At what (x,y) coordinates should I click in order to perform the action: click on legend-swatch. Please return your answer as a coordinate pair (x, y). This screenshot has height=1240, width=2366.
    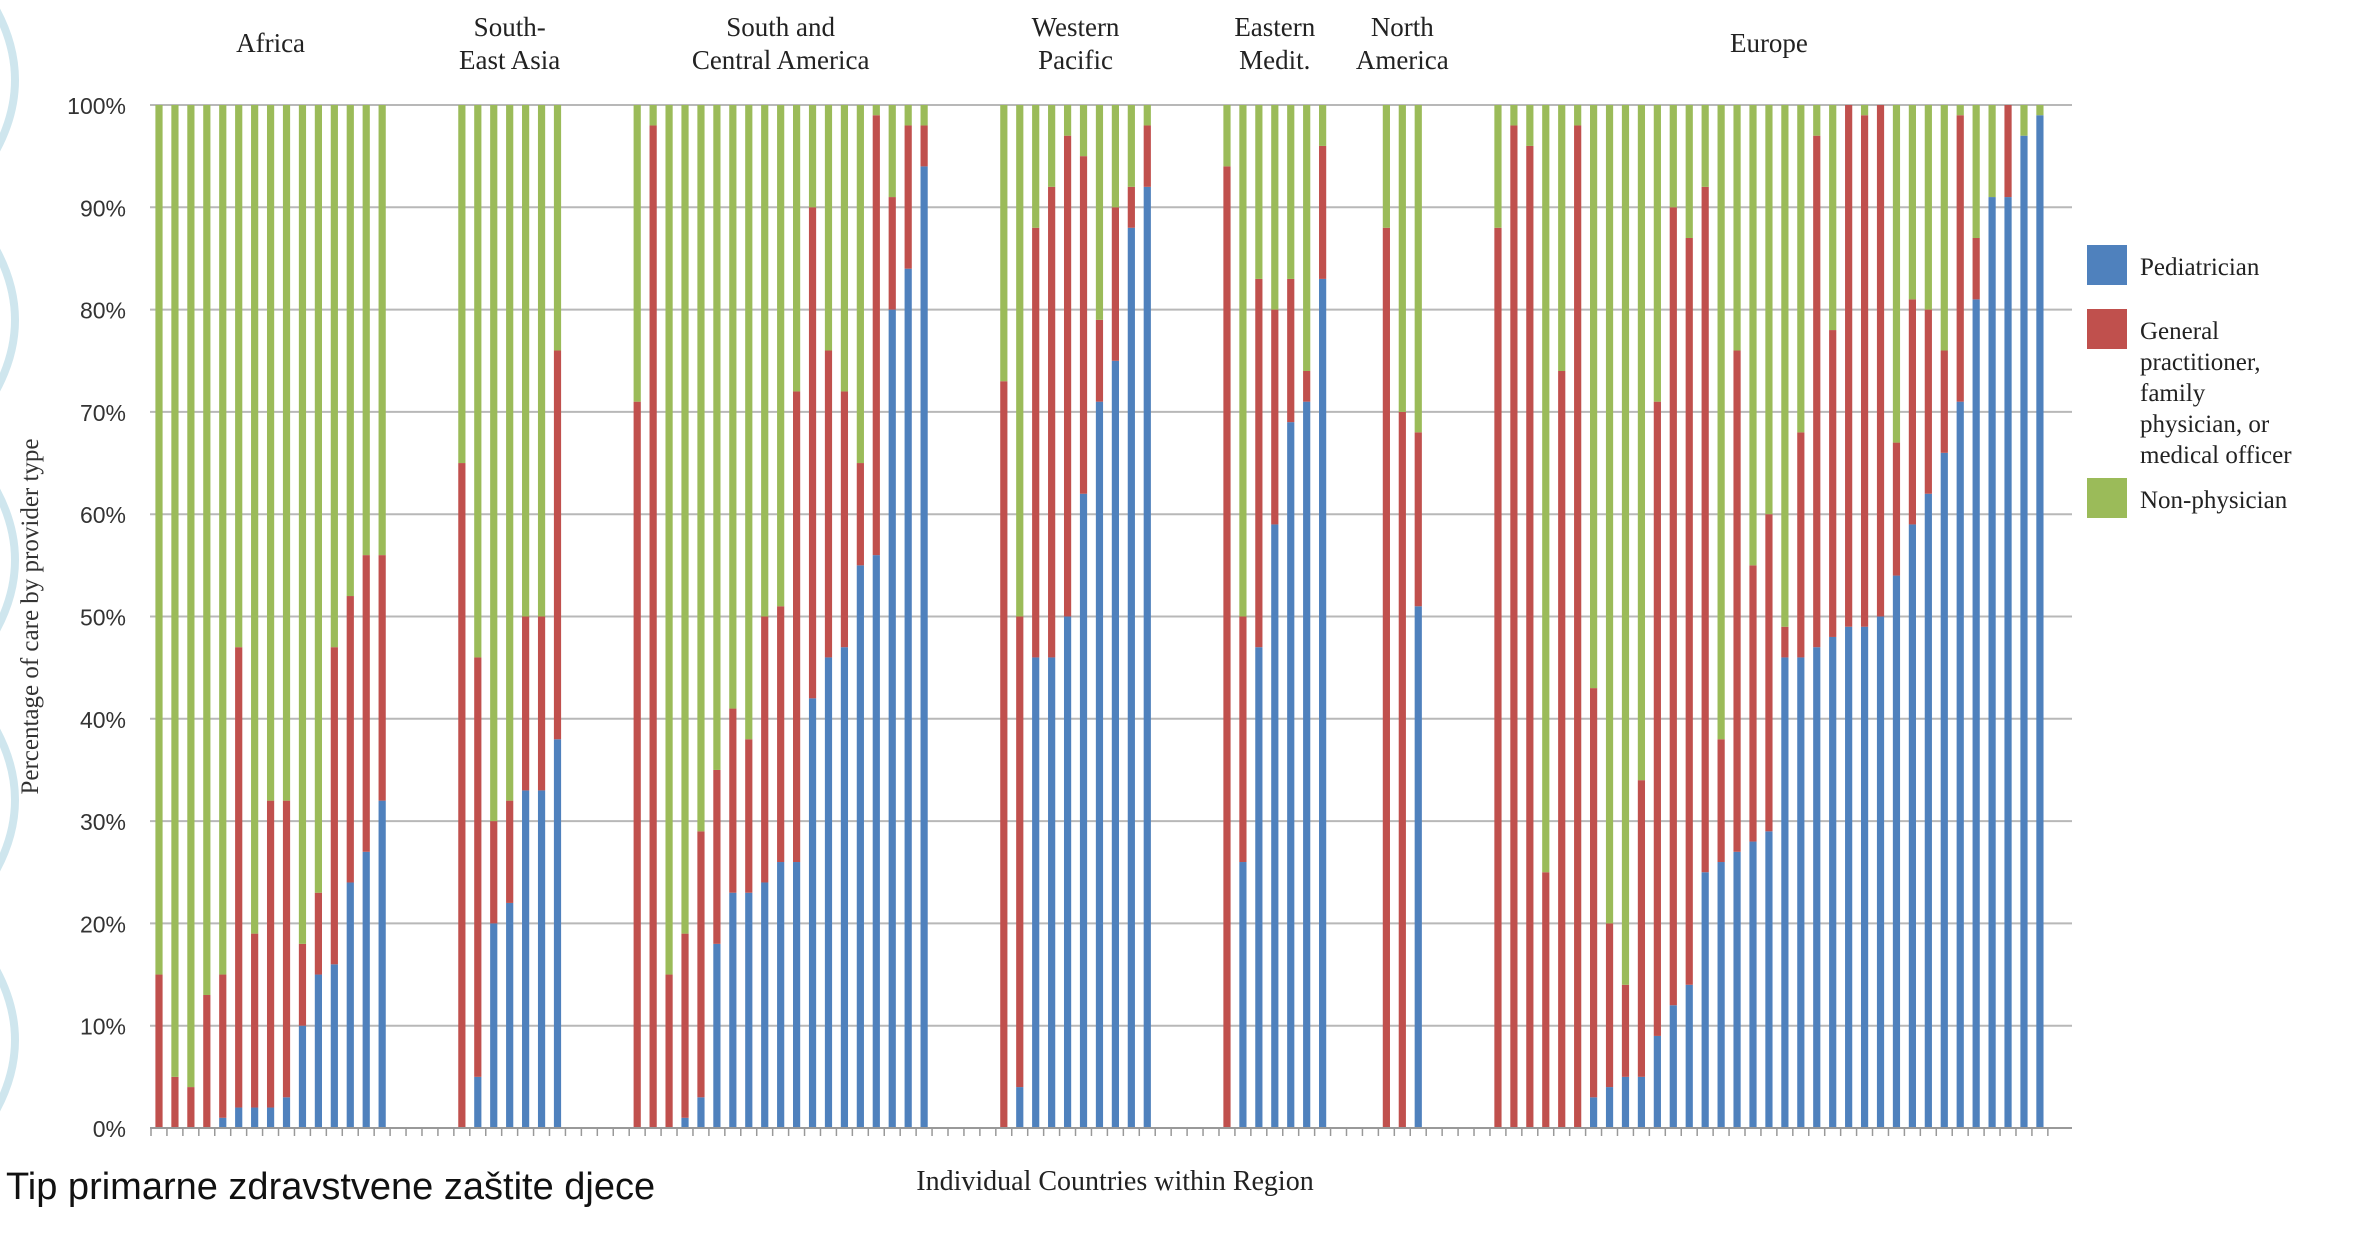
    Looking at the image, I should click on (2107, 498).